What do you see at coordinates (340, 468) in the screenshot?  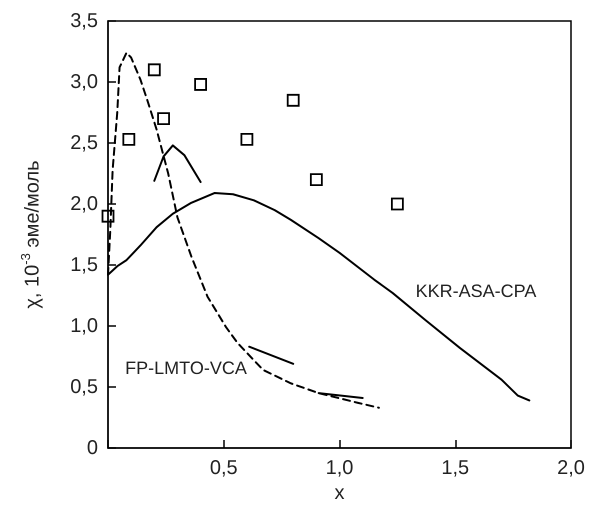 I see `x-tick-label: 1,0` at bounding box center [340, 468].